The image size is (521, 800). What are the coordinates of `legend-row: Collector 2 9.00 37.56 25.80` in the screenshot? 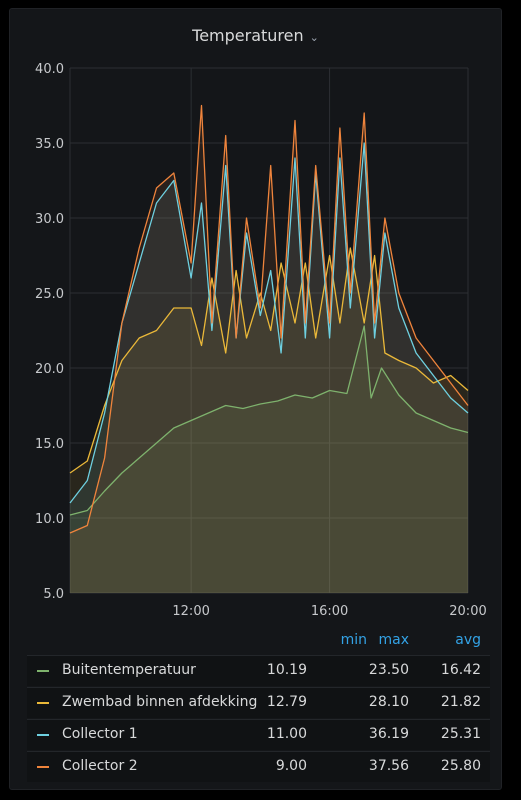 It's located at (258, 766).